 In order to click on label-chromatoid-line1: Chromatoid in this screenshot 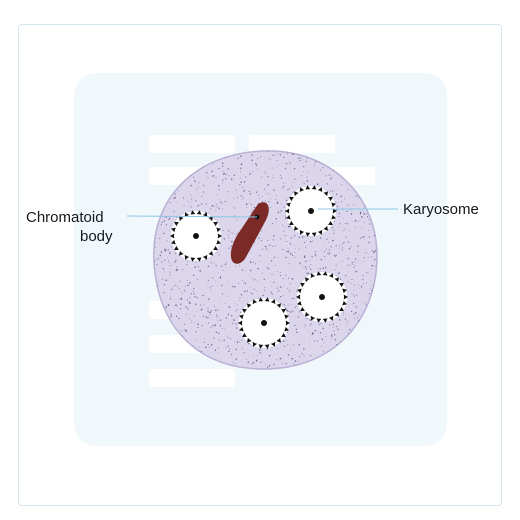, I will do `click(65, 217)`.